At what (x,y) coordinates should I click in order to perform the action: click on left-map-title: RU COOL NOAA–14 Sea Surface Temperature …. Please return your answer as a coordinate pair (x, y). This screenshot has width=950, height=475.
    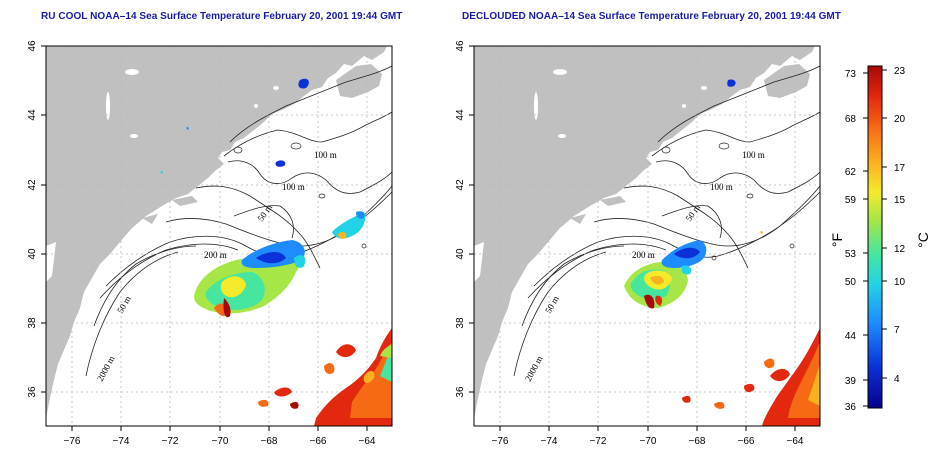
    Looking at the image, I should click on (222, 16).